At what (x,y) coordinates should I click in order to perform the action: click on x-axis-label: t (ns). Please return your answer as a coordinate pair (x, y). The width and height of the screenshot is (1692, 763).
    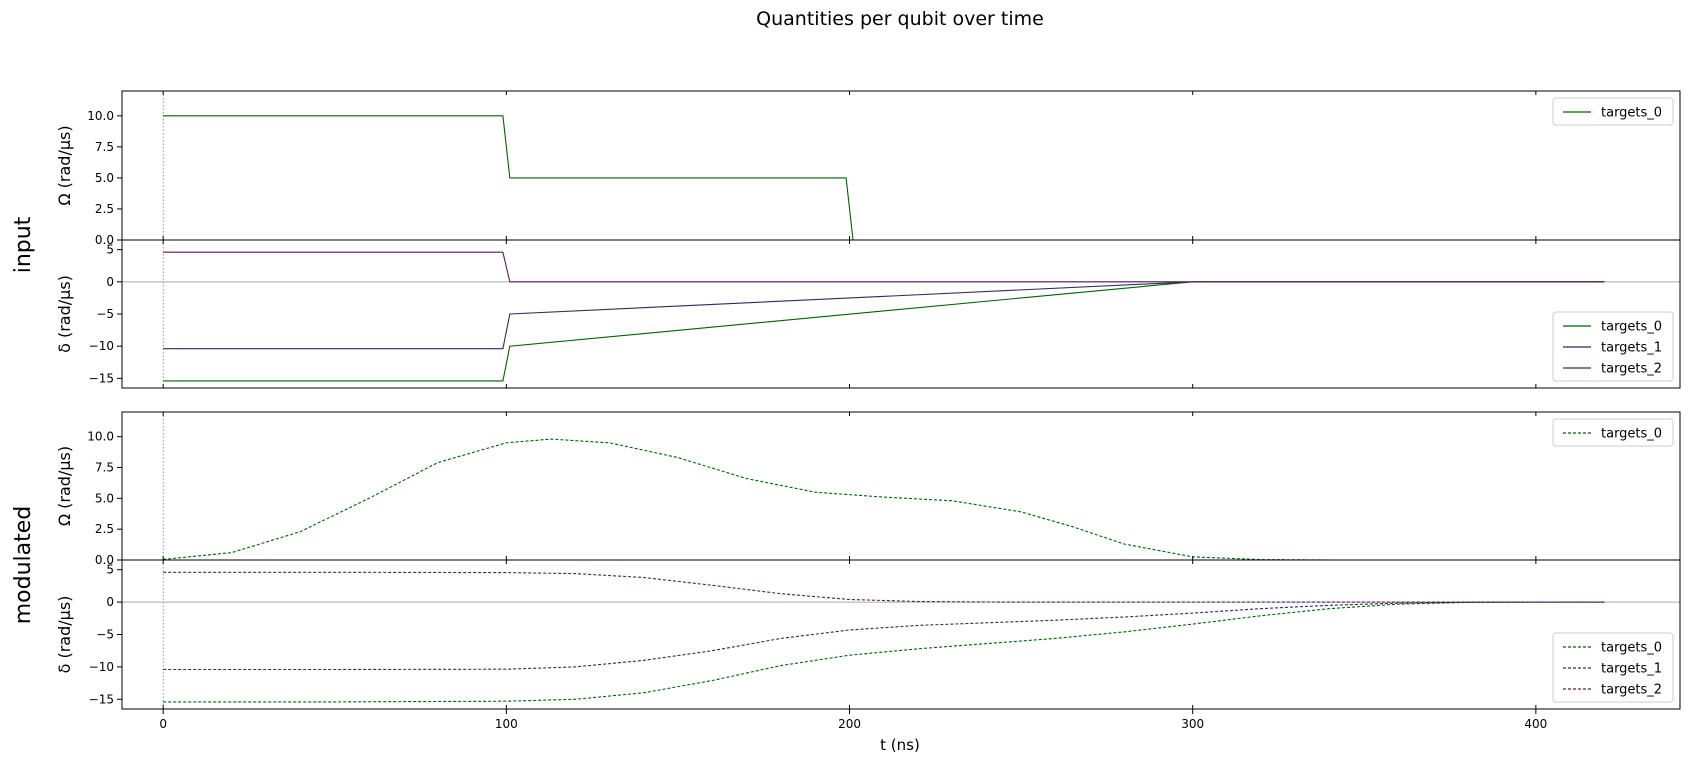
    Looking at the image, I should click on (900, 745).